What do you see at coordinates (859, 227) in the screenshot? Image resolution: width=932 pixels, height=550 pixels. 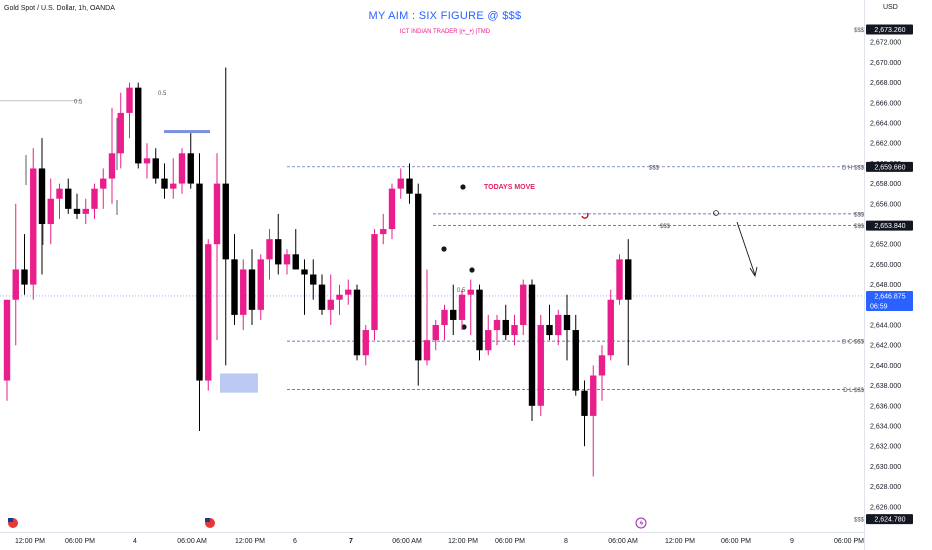 I see `liquidity-level-label: $$$` at bounding box center [859, 227].